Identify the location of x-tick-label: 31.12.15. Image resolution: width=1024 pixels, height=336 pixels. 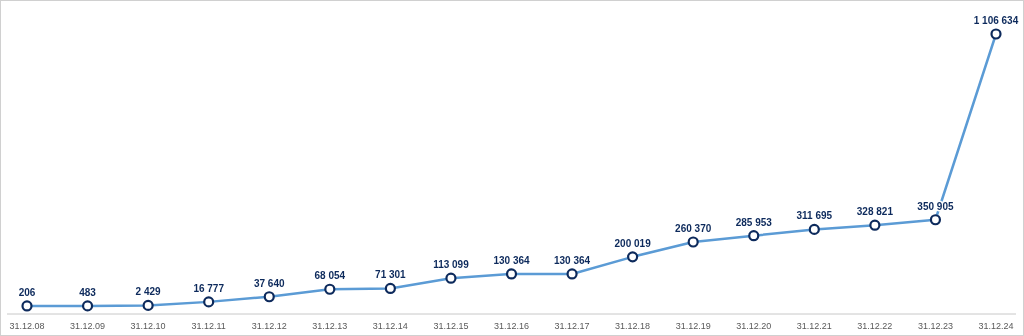
(451, 326).